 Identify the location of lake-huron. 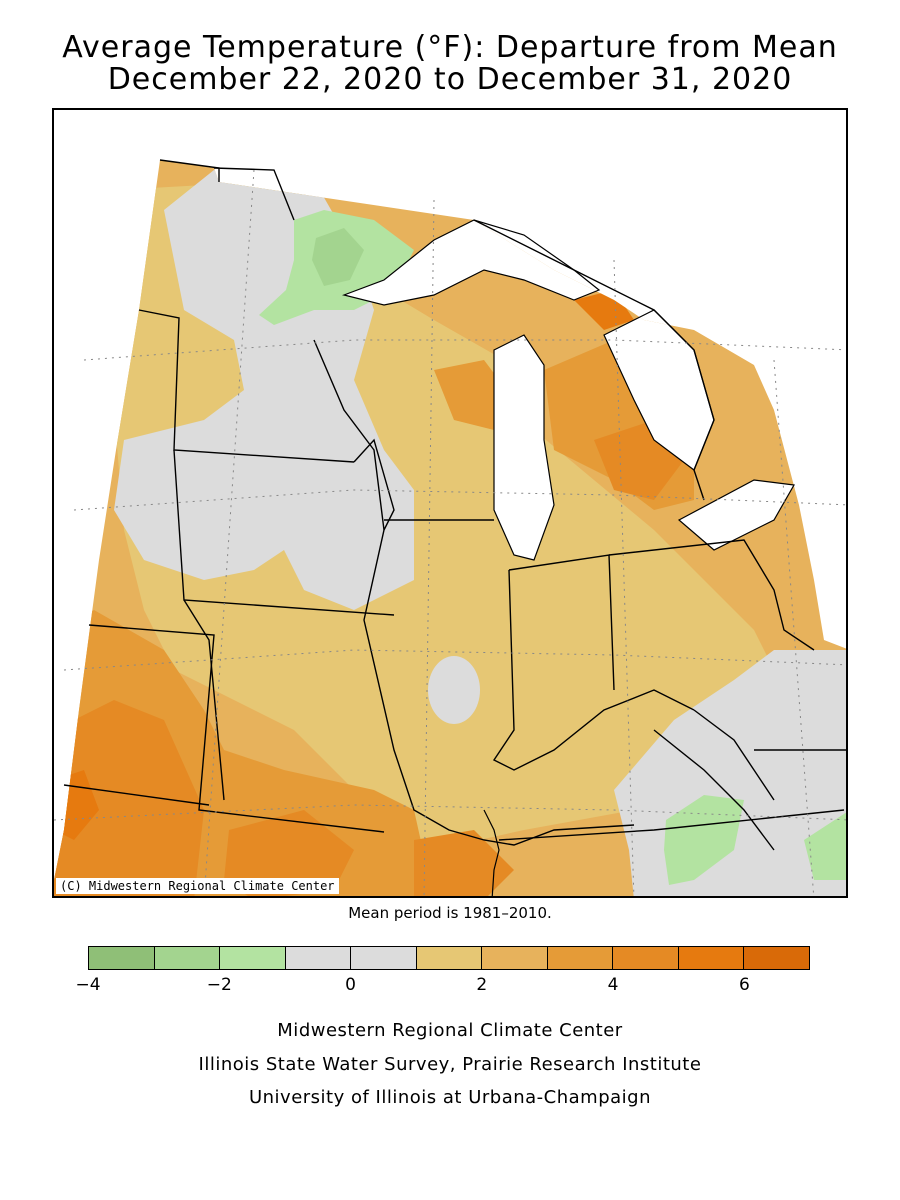
(659, 390).